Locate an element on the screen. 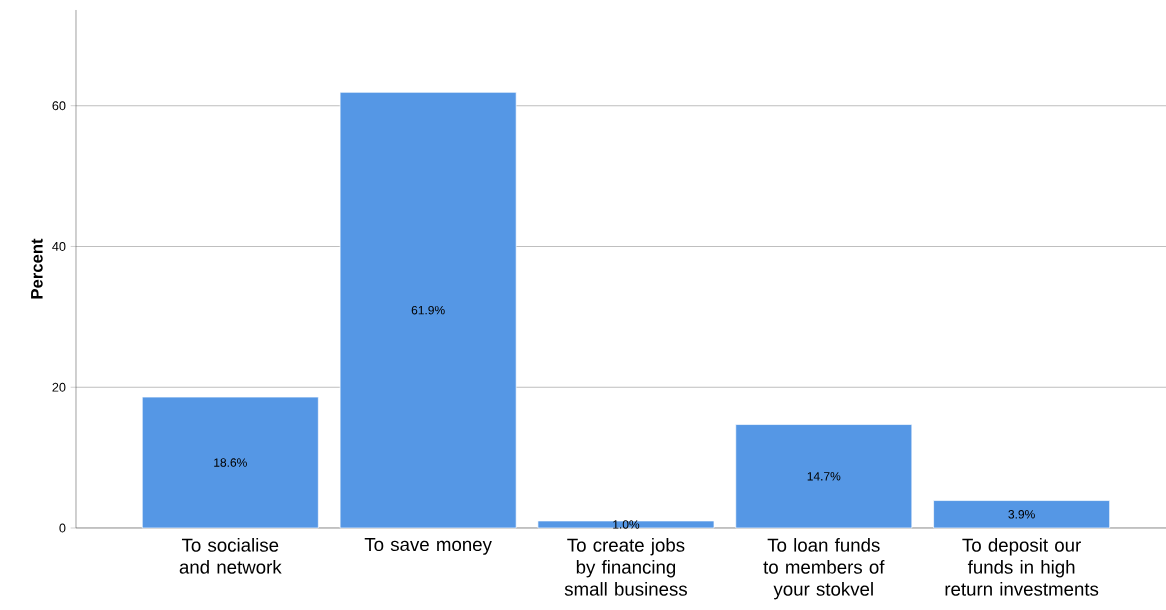 This screenshot has width=1166, height=610. data-label: 3.9% is located at coordinates (1021, 514).